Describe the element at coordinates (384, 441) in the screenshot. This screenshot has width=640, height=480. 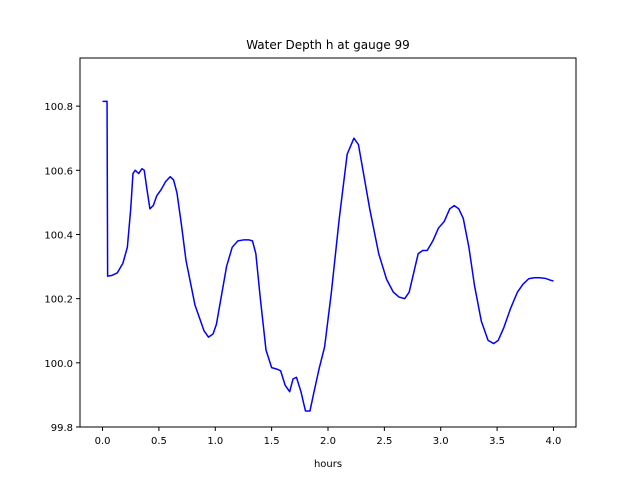
I see `x-tick-label: 2.5` at that location.